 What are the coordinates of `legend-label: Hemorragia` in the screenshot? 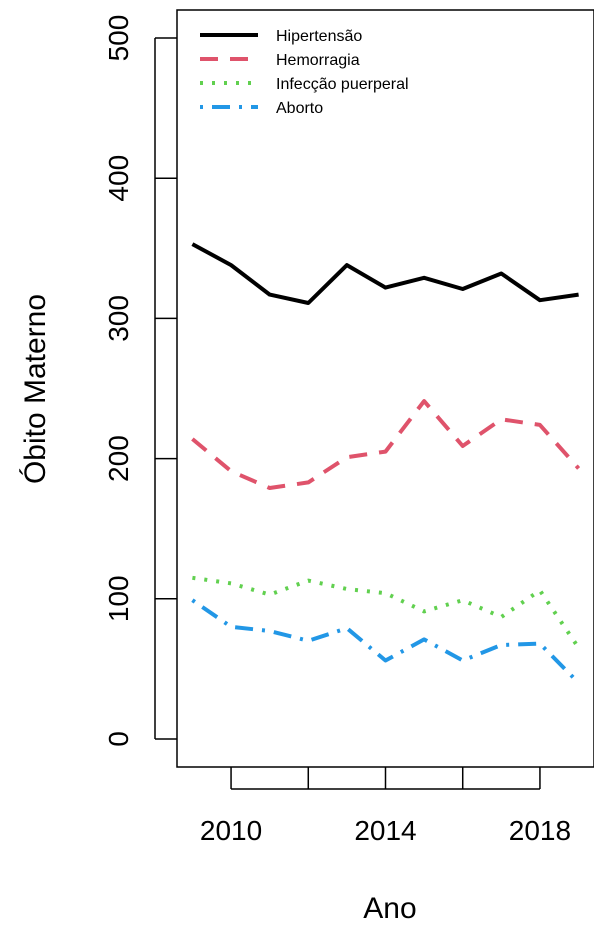 It's located at (318, 60).